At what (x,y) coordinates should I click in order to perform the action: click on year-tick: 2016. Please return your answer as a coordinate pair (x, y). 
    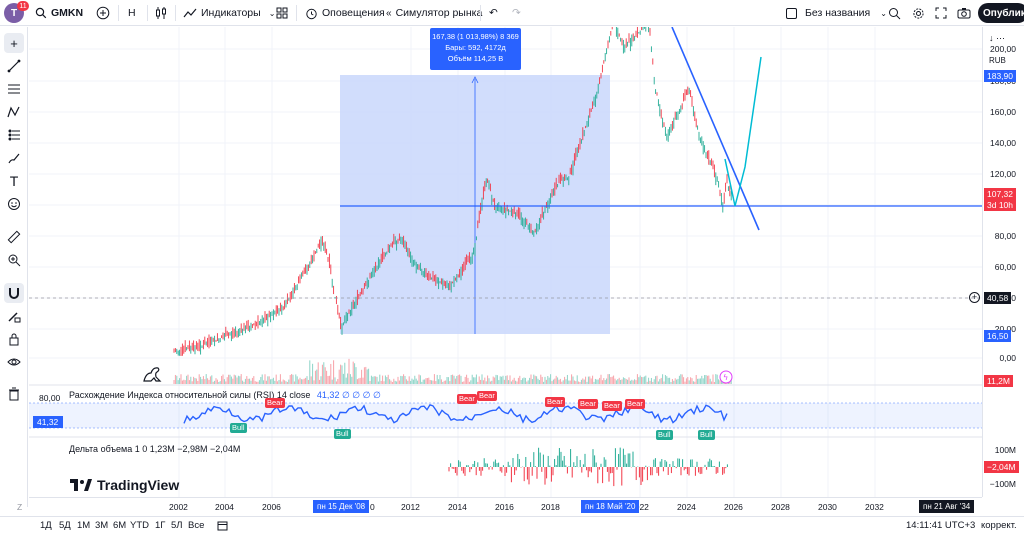
    Looking at the image, I should click on (504, 507).